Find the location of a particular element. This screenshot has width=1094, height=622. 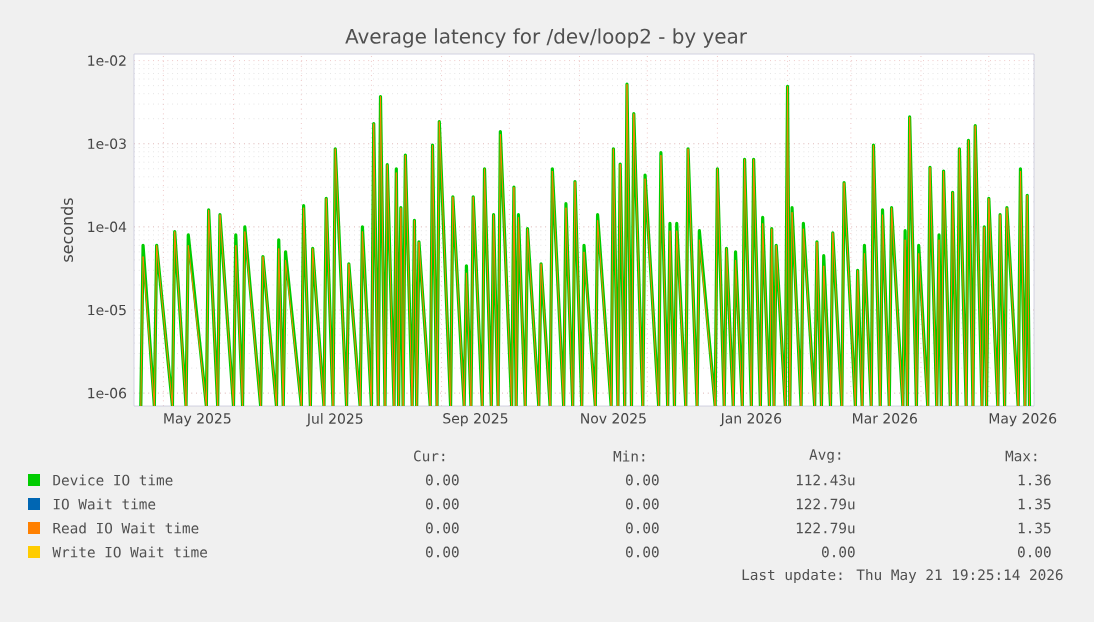

chart-title: Average latency for /dev/loop2 - by year is located at coordinates (546, 38).